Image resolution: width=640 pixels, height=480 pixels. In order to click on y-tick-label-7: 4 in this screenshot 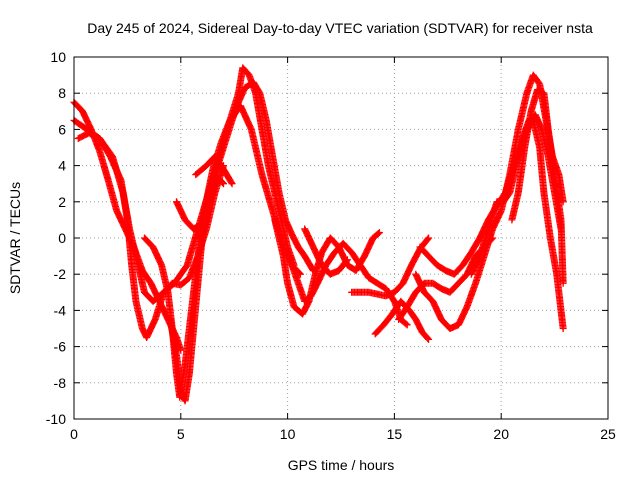, I will do `click(62, 166)`.